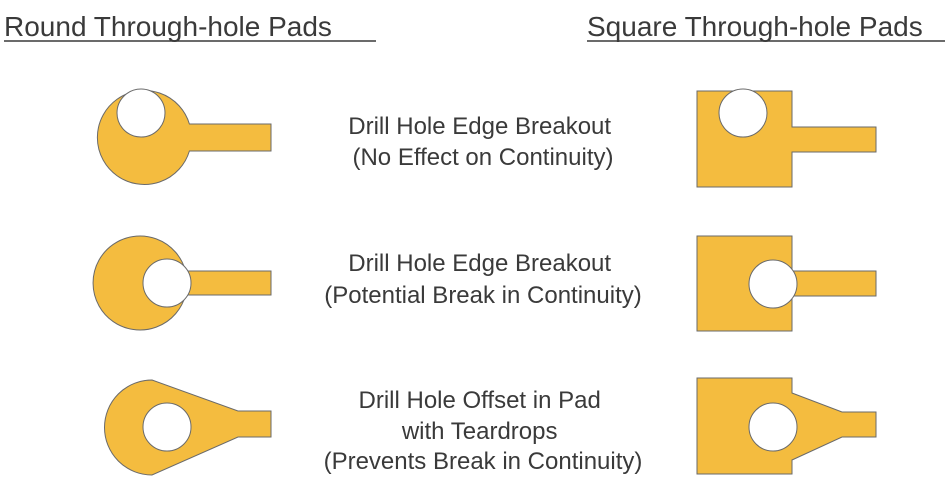 The image size is (945, 482). What do you see at coordinates (482, 157) in the screenshot?
I see `row-1-caption-line-2: (No Effect on Continuity)` at bounding box center [482, 157].